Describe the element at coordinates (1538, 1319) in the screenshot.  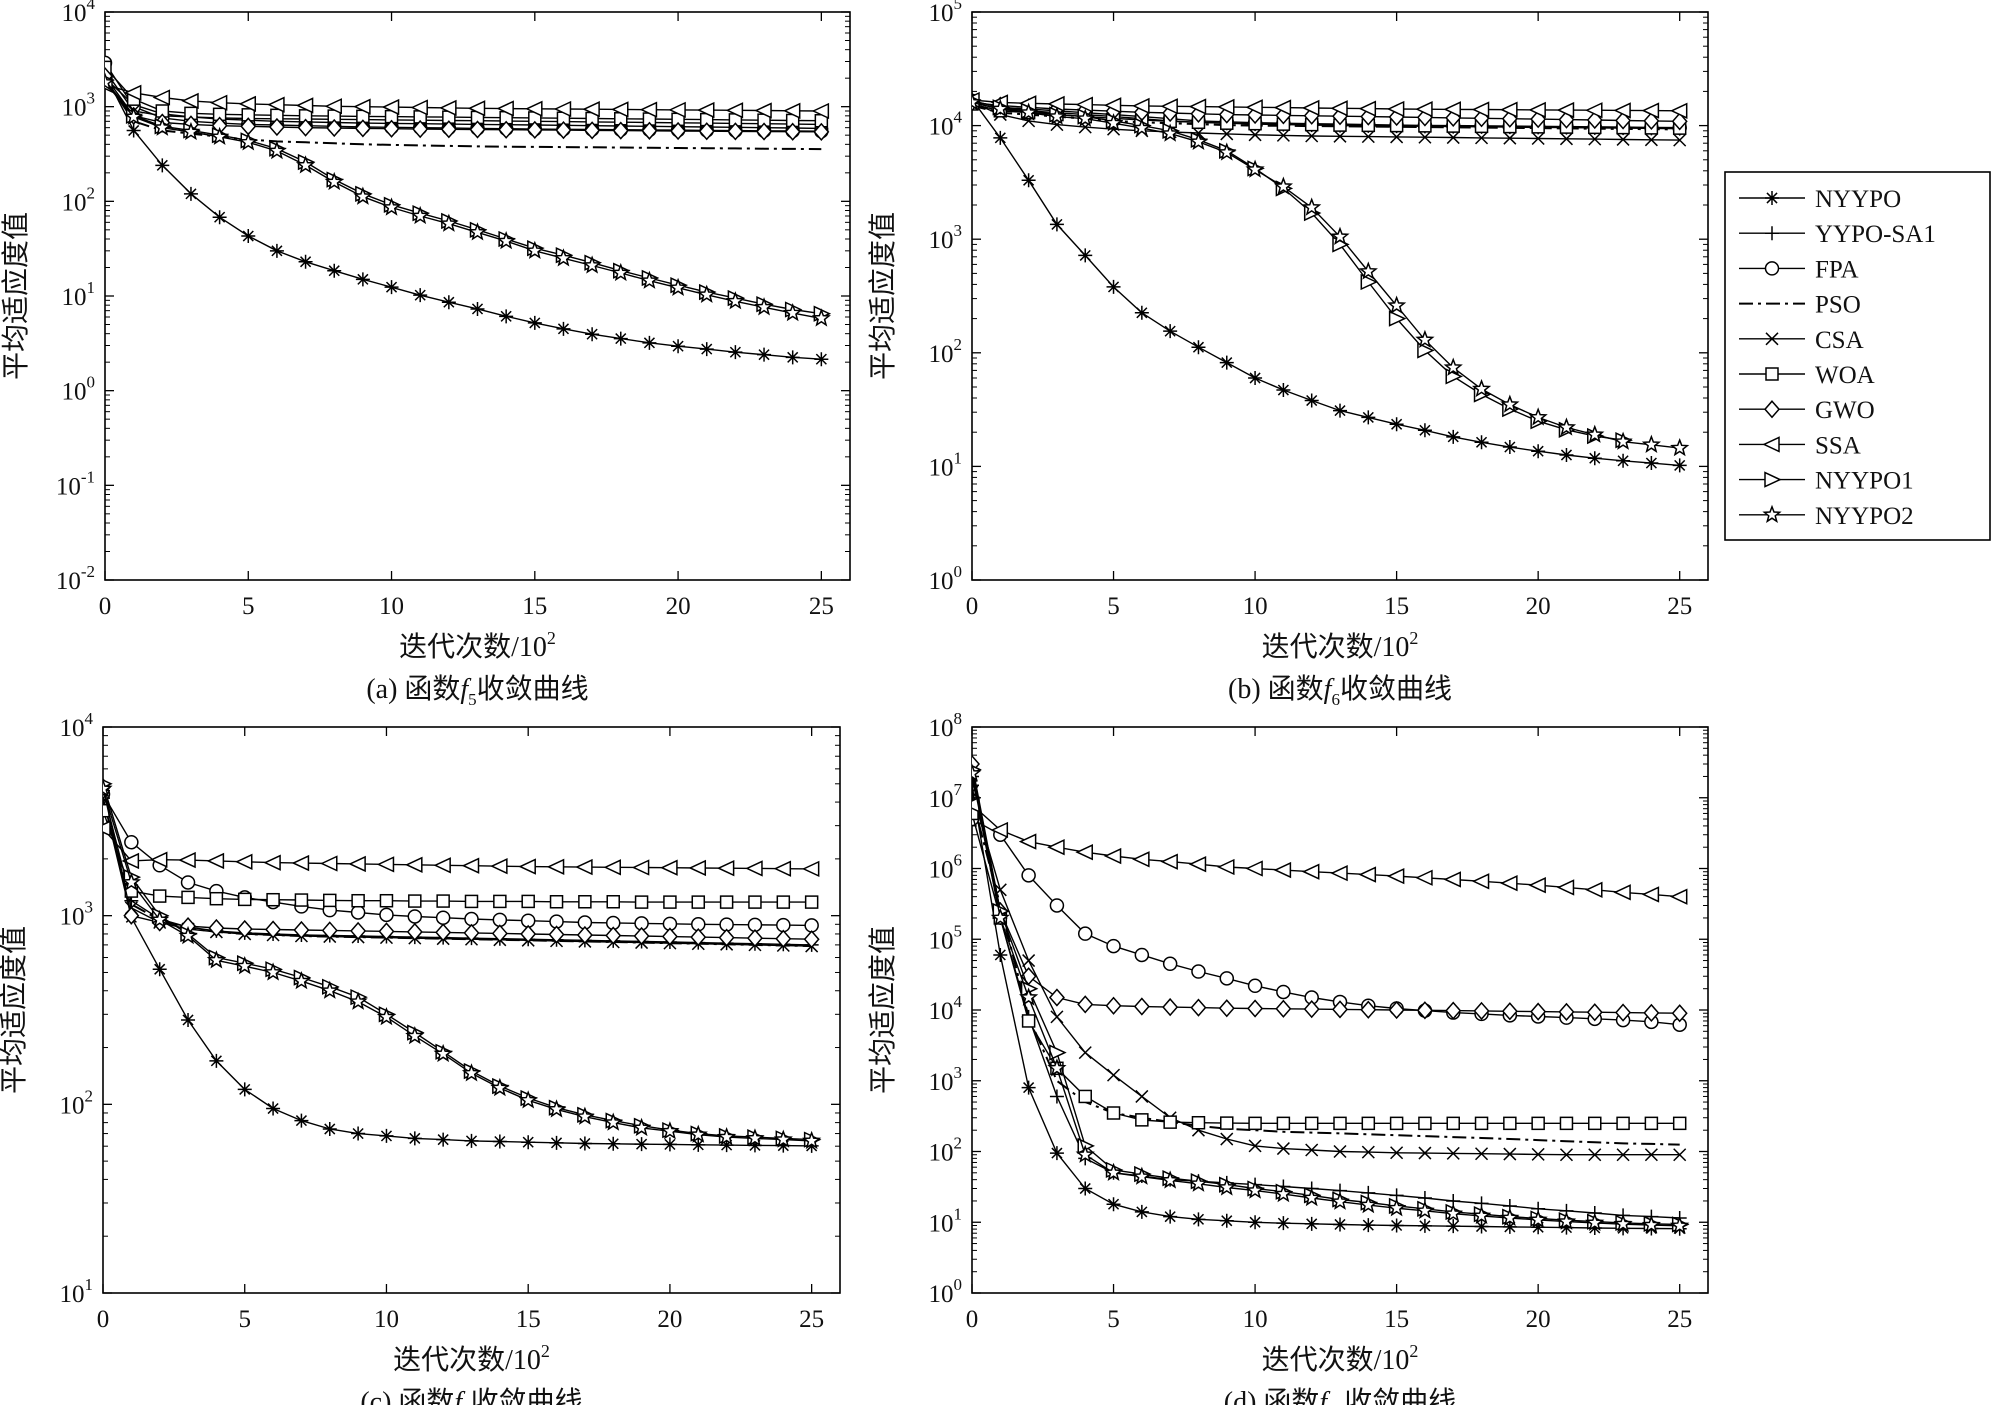
I see `x-tick-label: 20` at that location.